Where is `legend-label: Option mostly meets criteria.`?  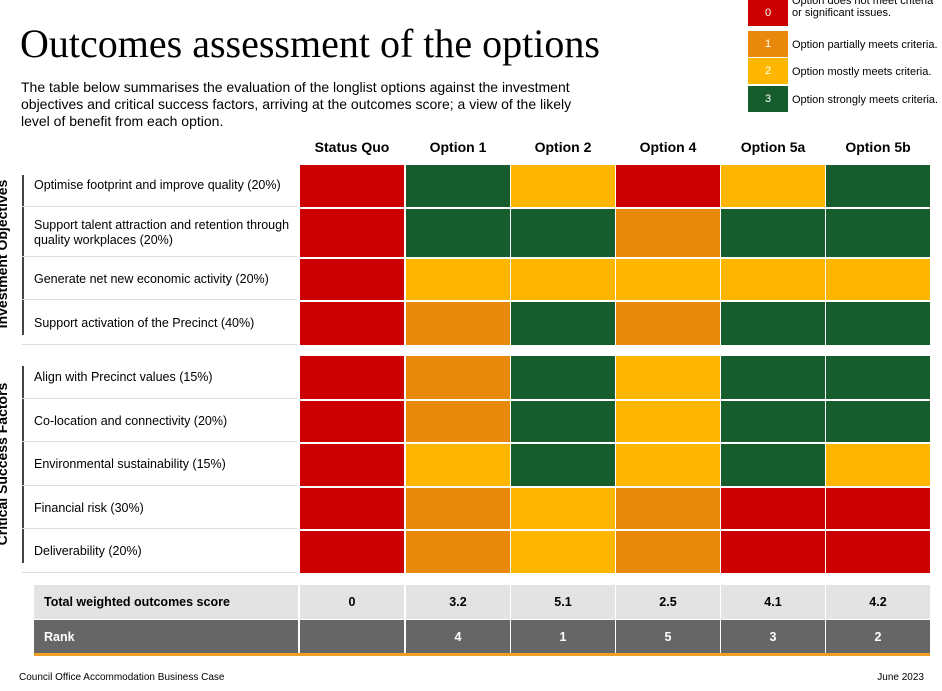
legend-label: Option mostly meets criteria. is located at coordinates (862, 72).